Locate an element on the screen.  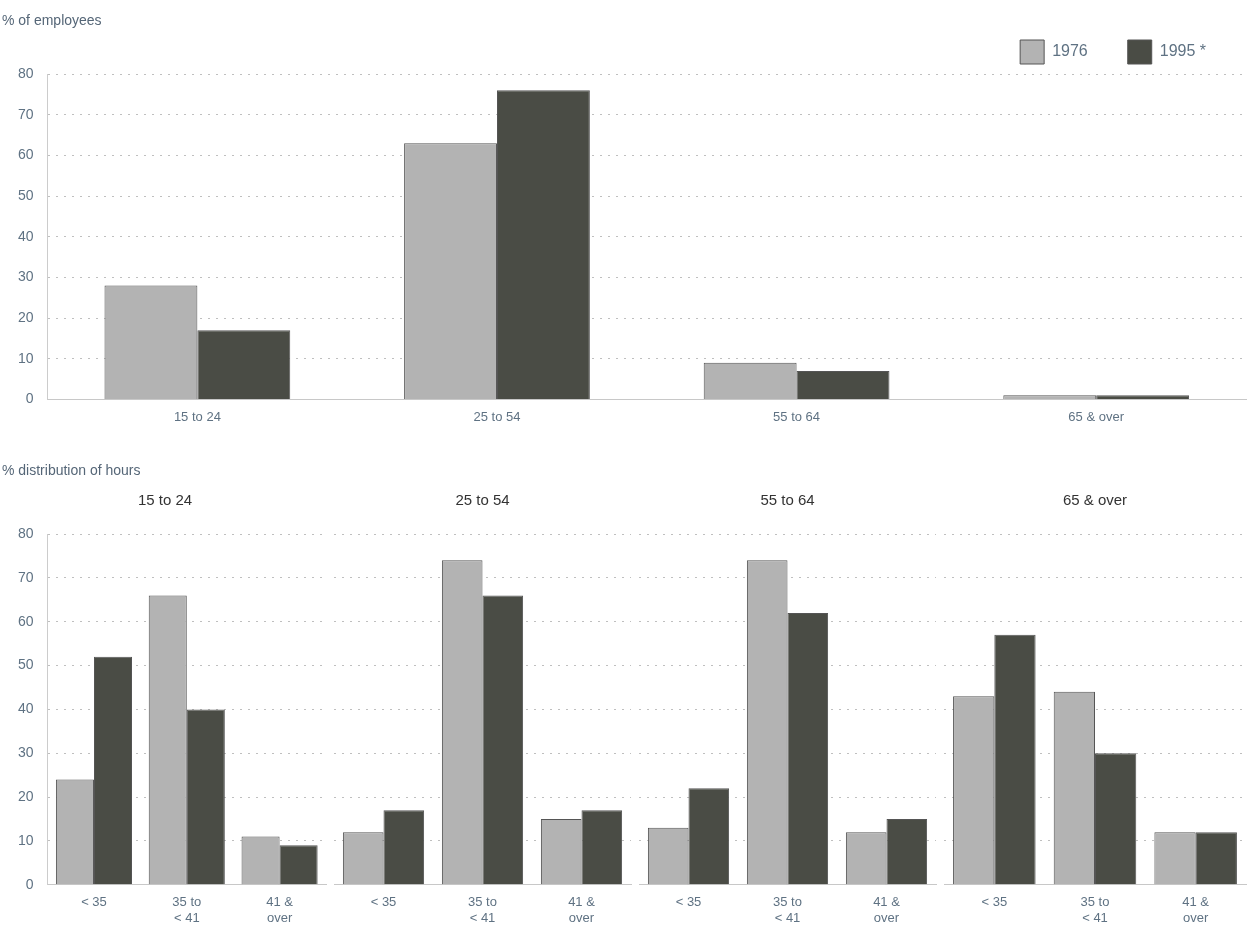
chart-title: 25 to 54 is located at coordinates (482, 500).